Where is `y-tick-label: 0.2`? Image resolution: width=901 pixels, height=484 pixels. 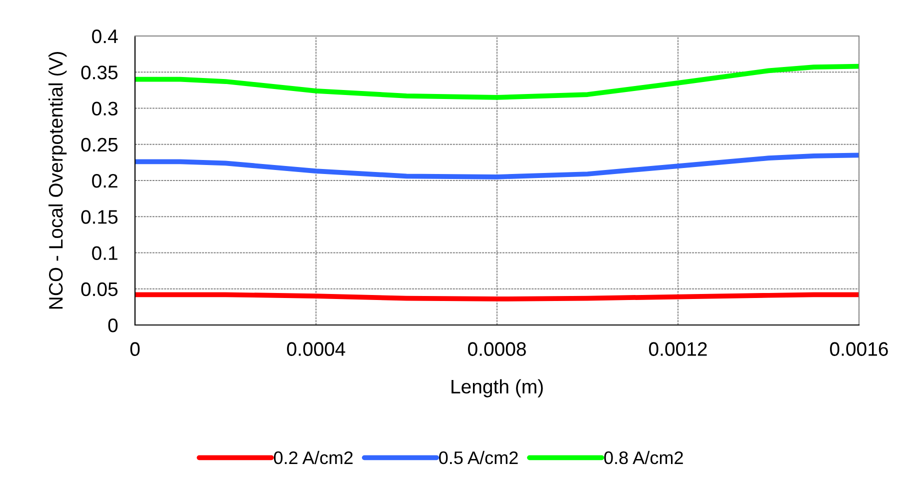
y-tick-label: 0.2 is located at coordinates (105, 181).